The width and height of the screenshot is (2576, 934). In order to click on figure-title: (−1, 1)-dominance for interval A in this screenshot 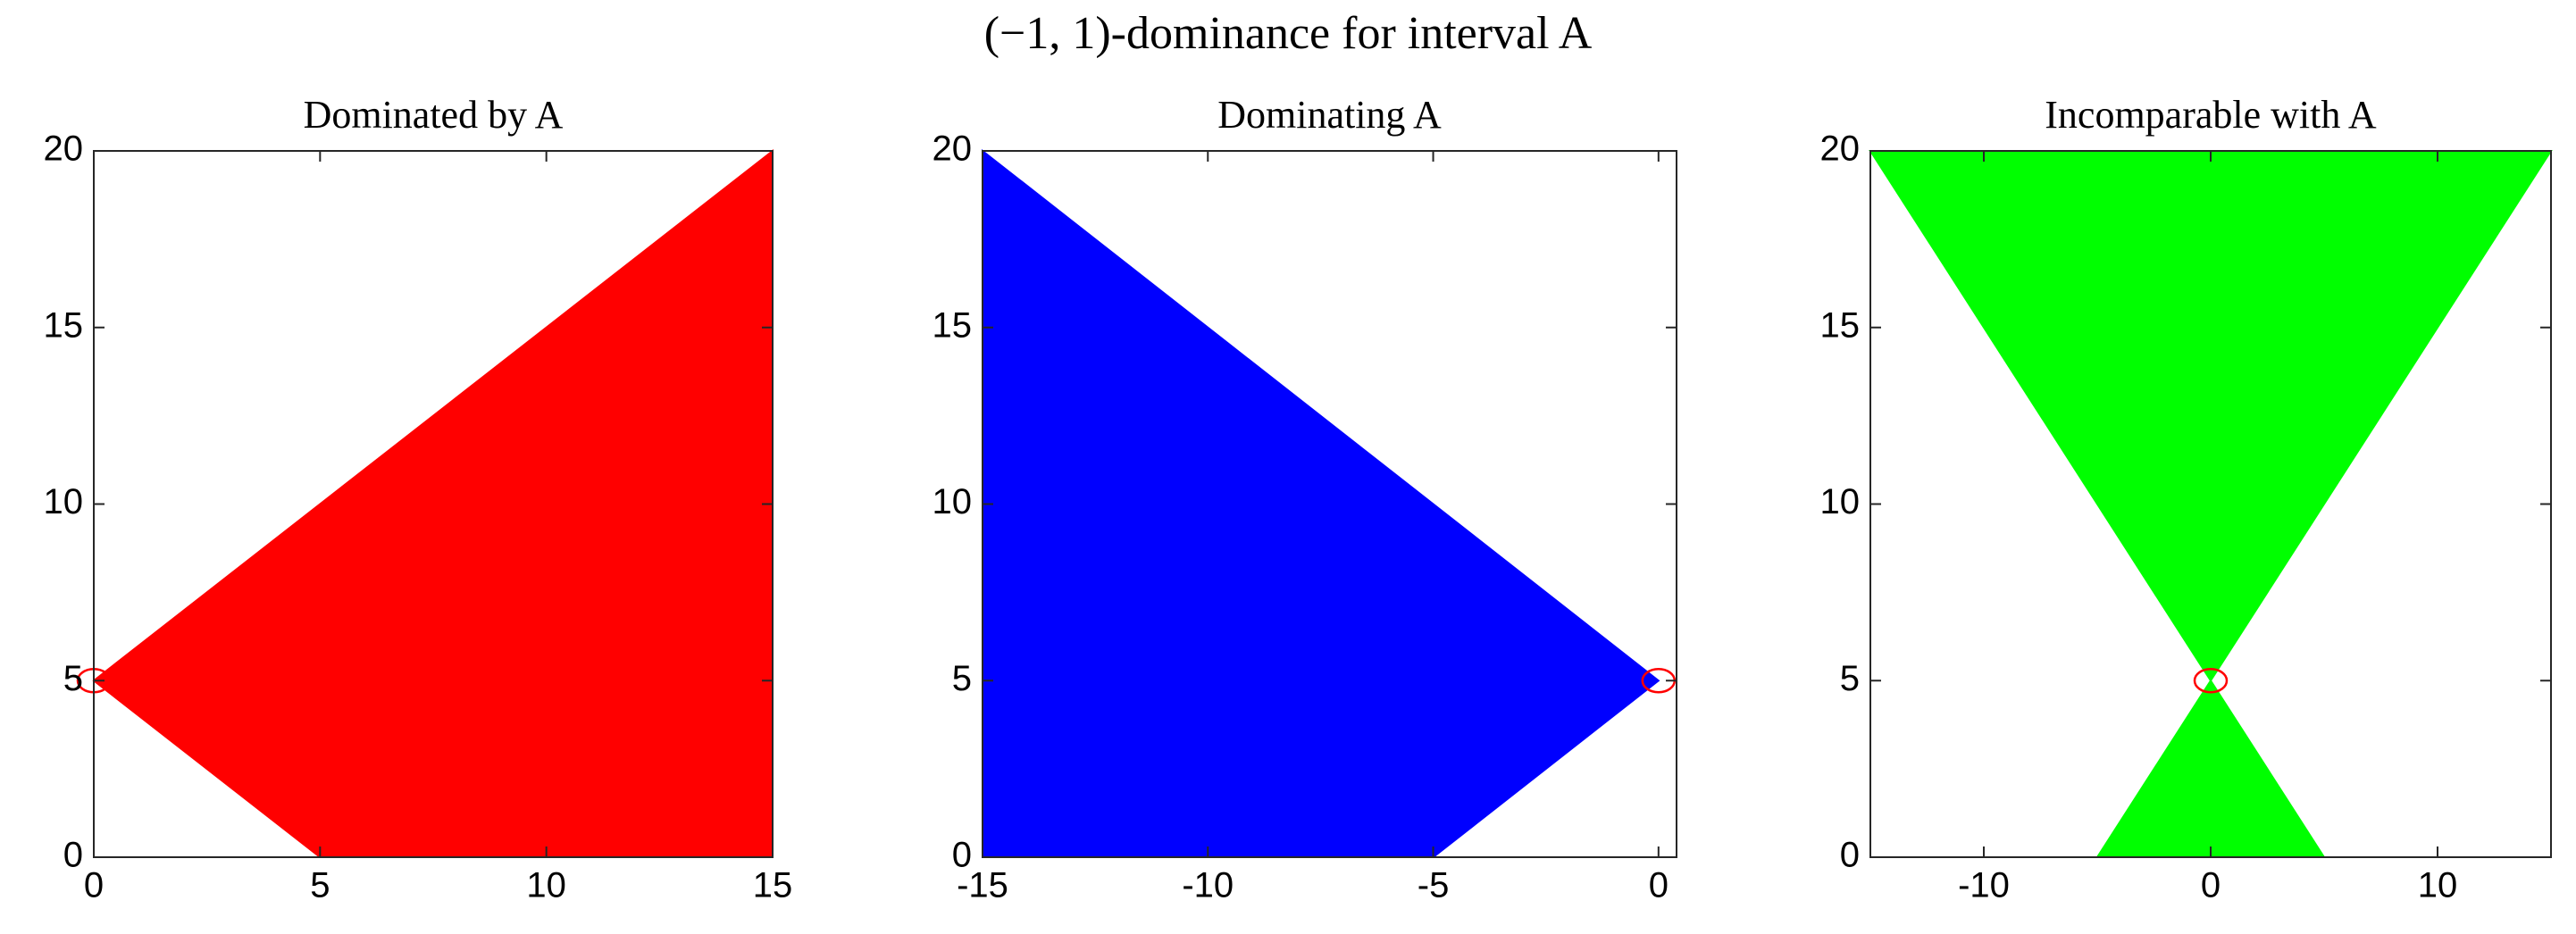, I will do `click(1289, 33)`.